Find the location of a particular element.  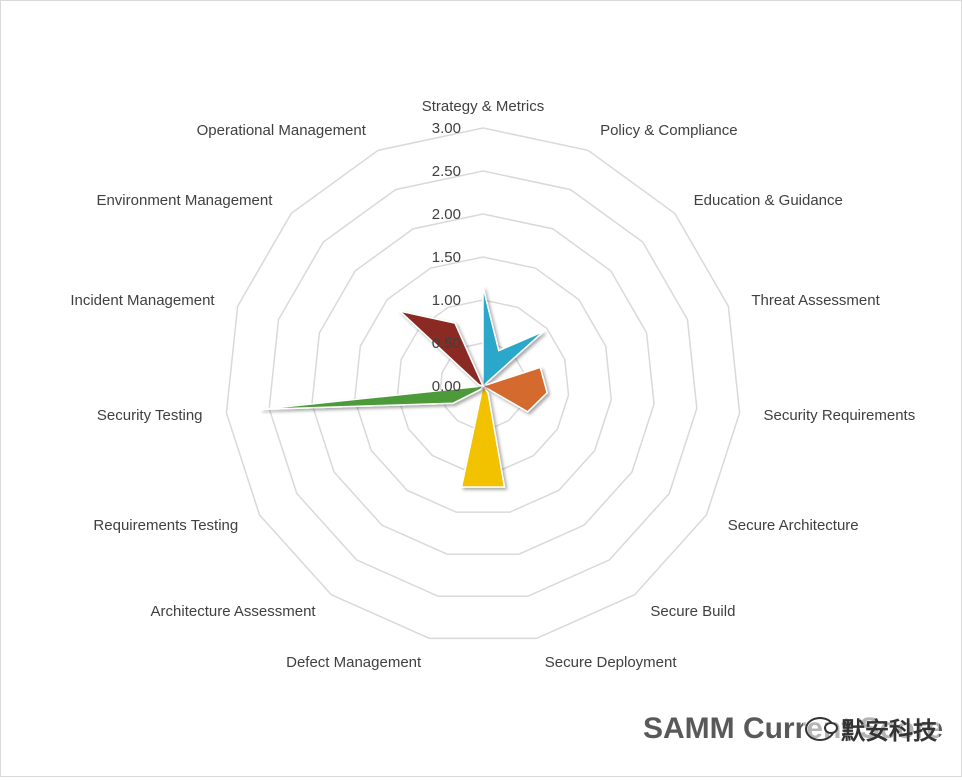

series-area-governance is located at coordinates (513, 337).